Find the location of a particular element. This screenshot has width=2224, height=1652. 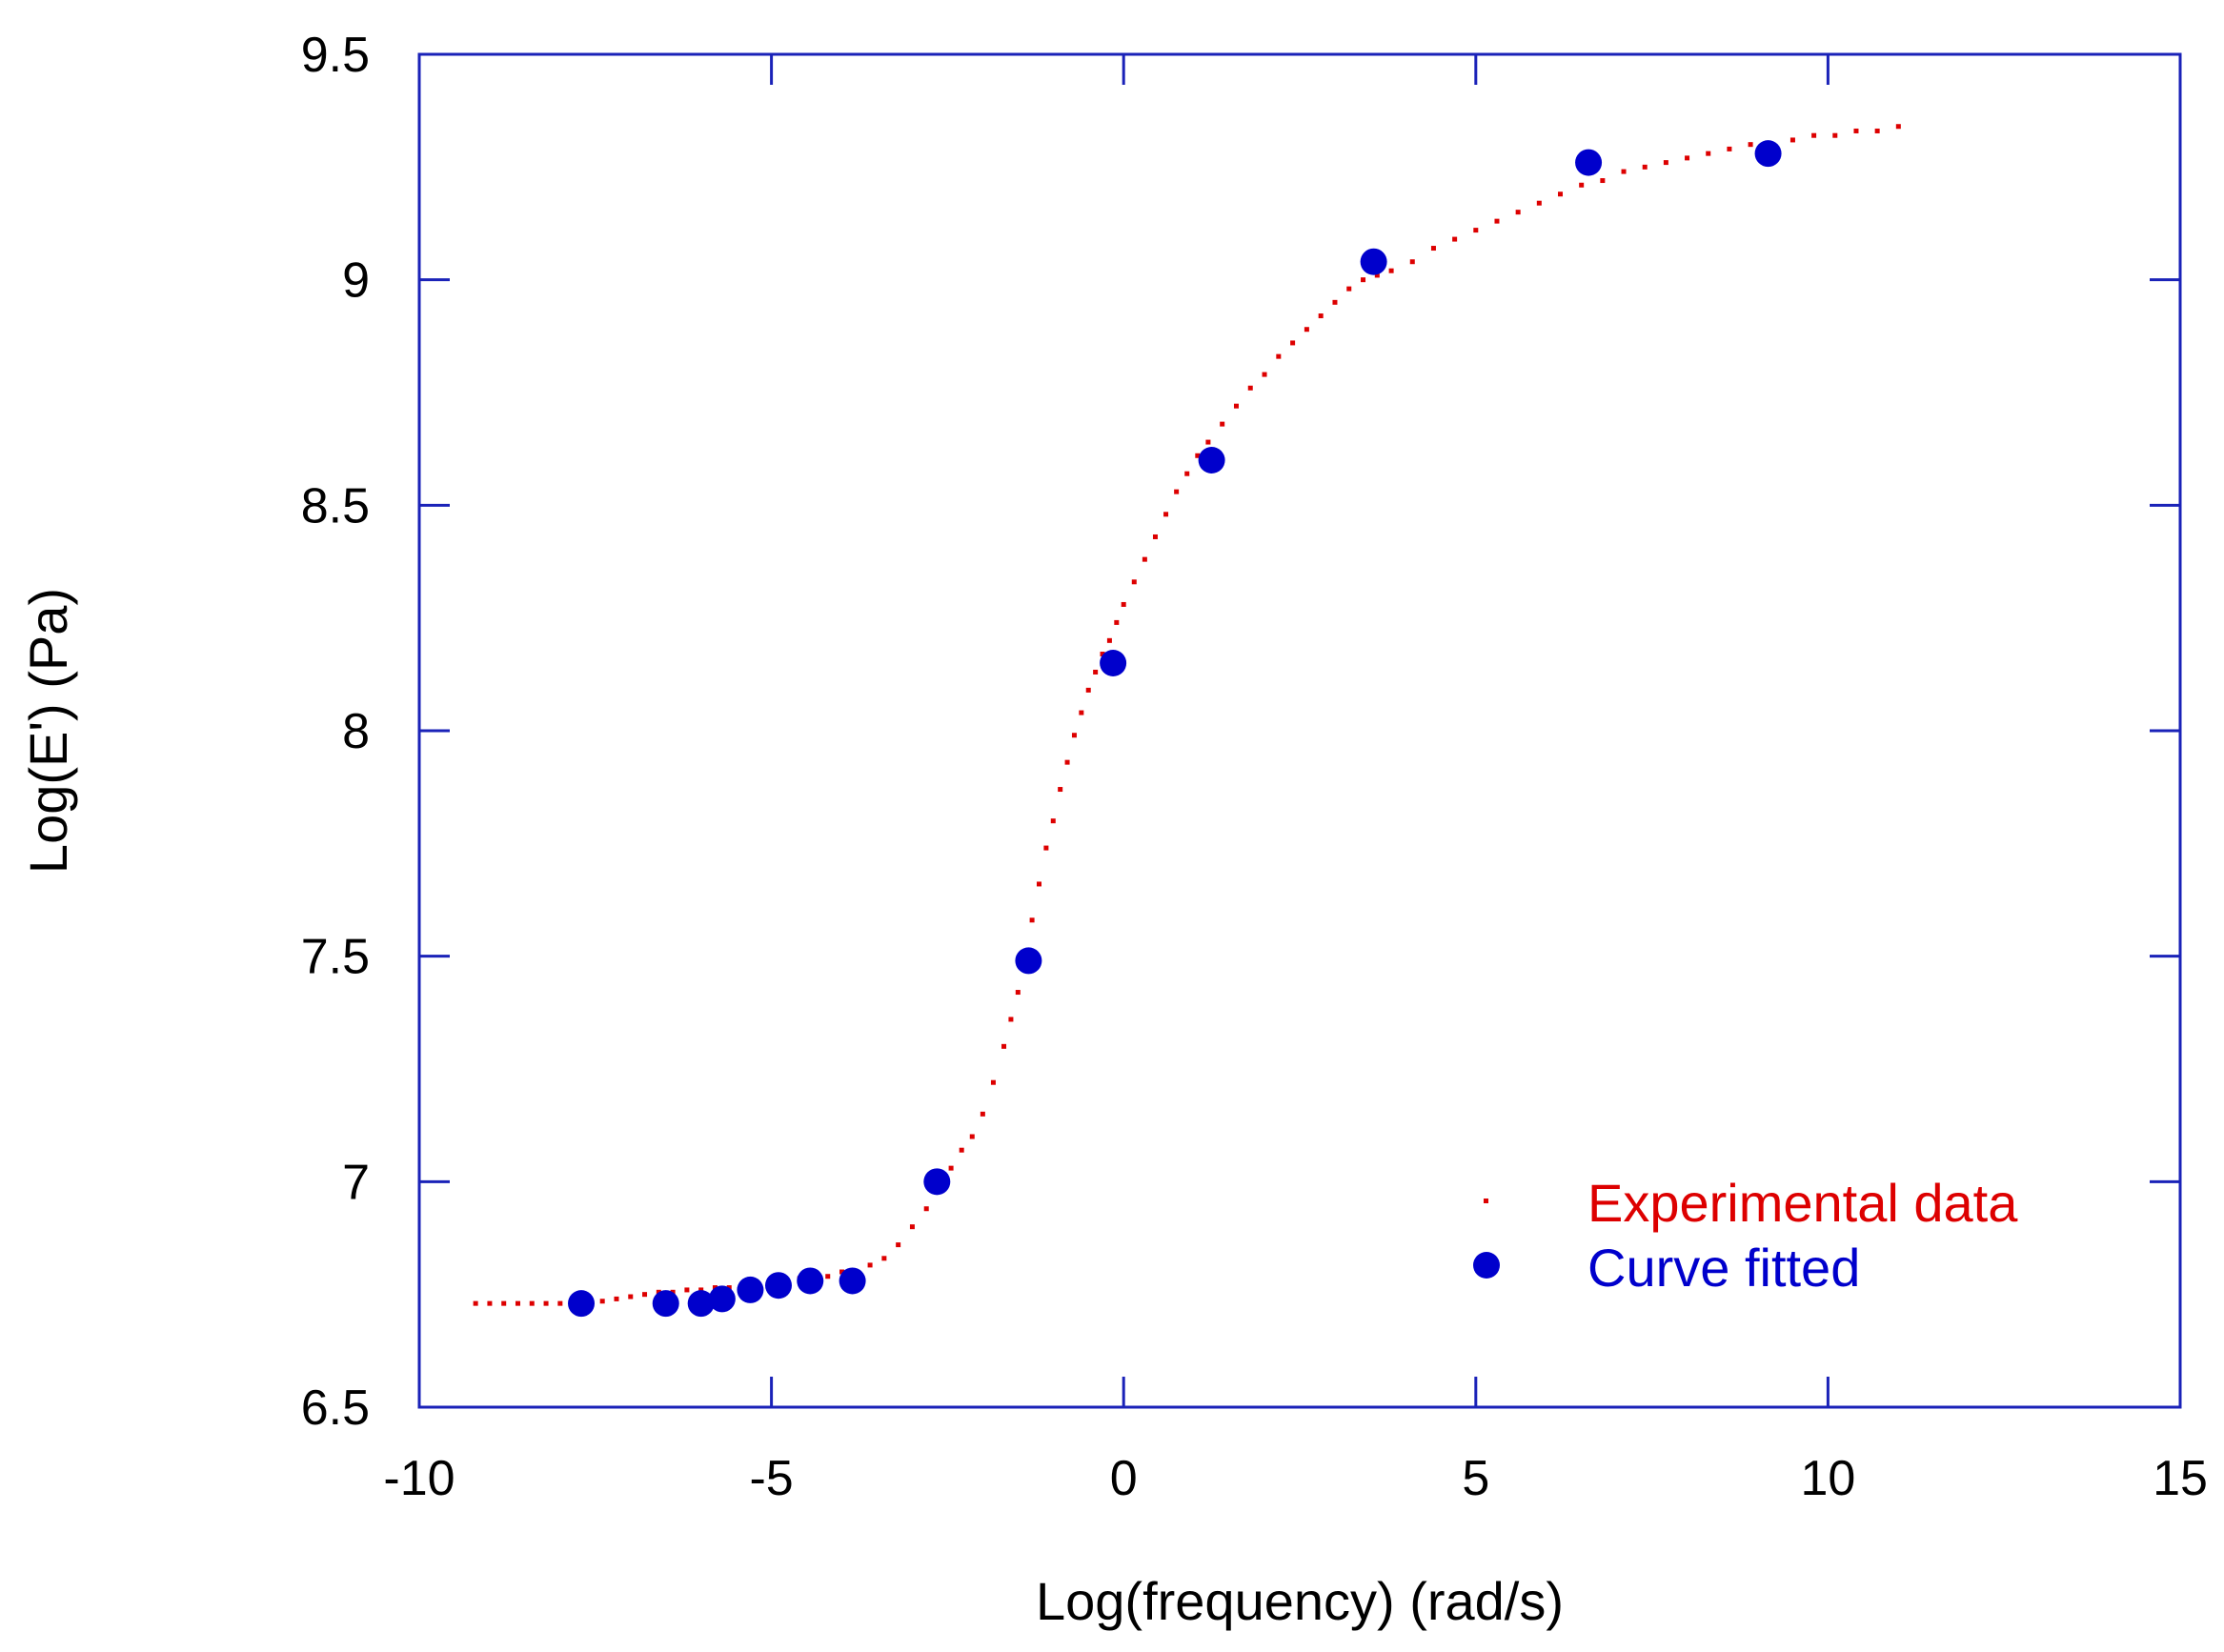

x-tick-label: 0 is located at coordinates (1124, 1478).